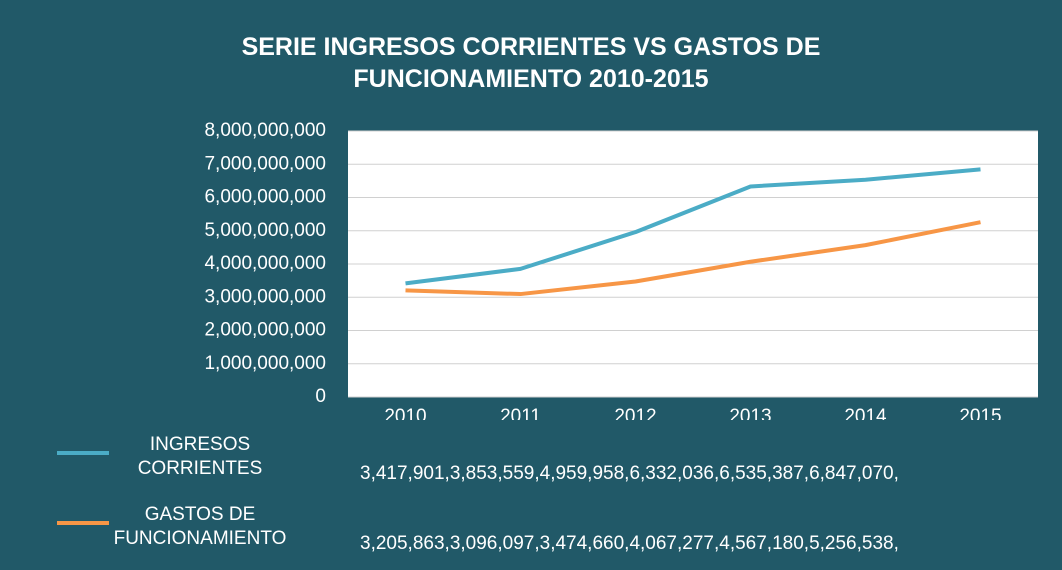 The height and width of the screenshot is (570, 1062). Describe the element at coordinates (584, 473) in the screenshot. I see `table-value: 4,959,958,` at that location.